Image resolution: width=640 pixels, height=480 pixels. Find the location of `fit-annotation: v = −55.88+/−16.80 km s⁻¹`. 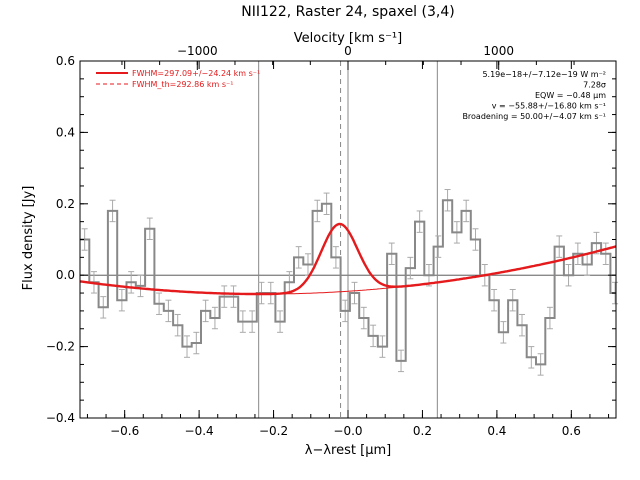

fit-annotation: v = −55.88+/−16.80 km s⁻¹ is located at coordinates (549, 106).